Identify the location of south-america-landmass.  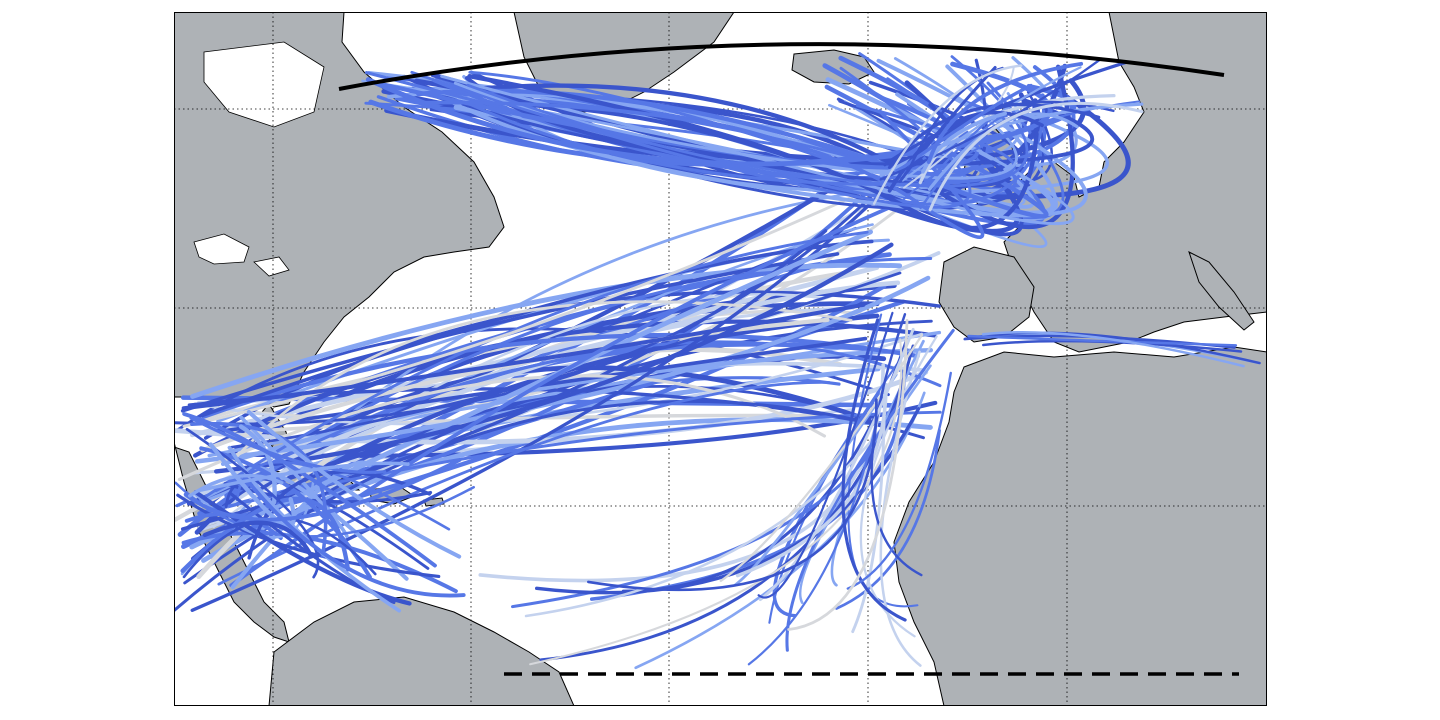
(421, 651).